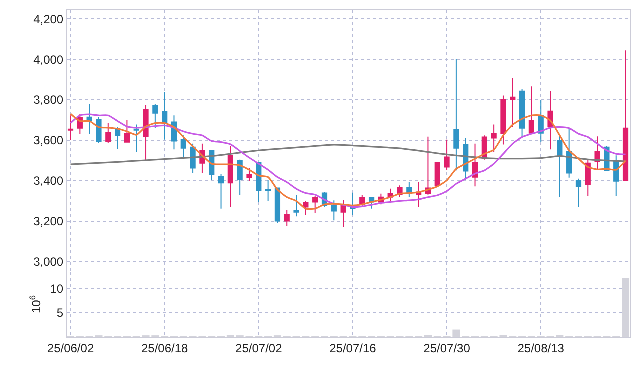 Image resolution: width=639 pixels, height=366 pixels. Describe the element at coordinates (60, 313) in the screenshot. I see `y-tick-label: 5` at that location.